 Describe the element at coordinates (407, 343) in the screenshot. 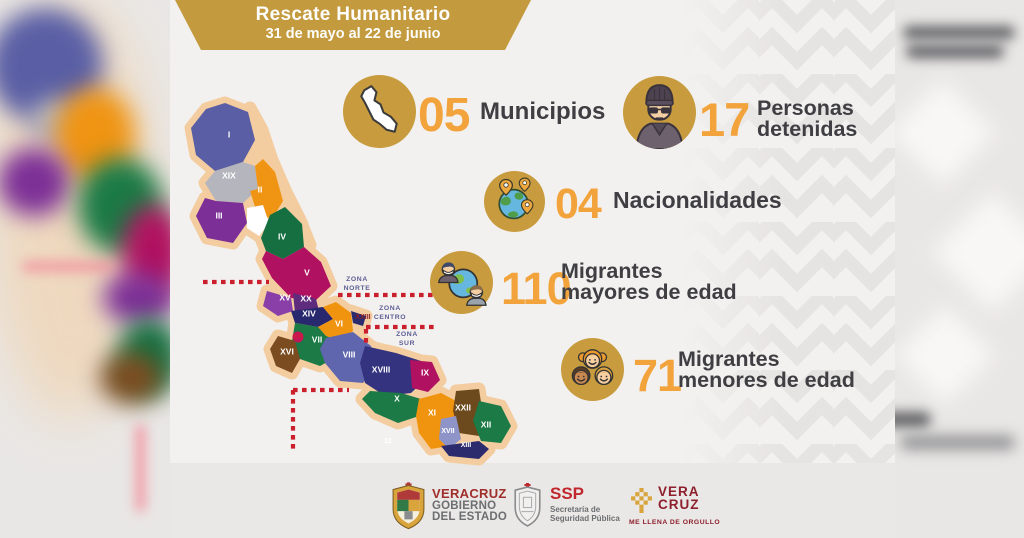

I see `zone-label-sur: SUR` at that location.